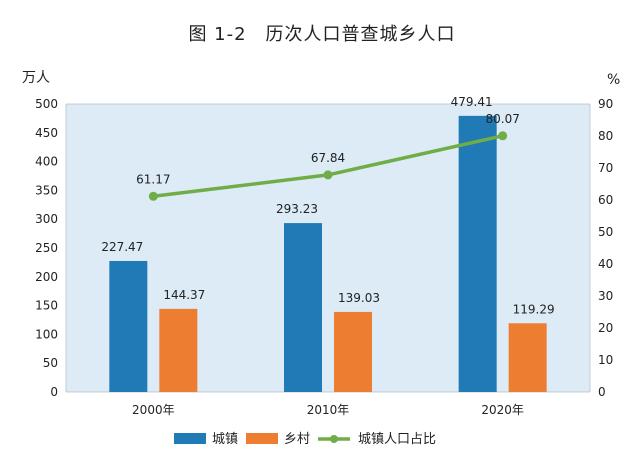 This screenshot has width=644, height=464. Describe the element at coordinates (46, 104) in the screenshot. I see `left-tick-label: 500` at that location.